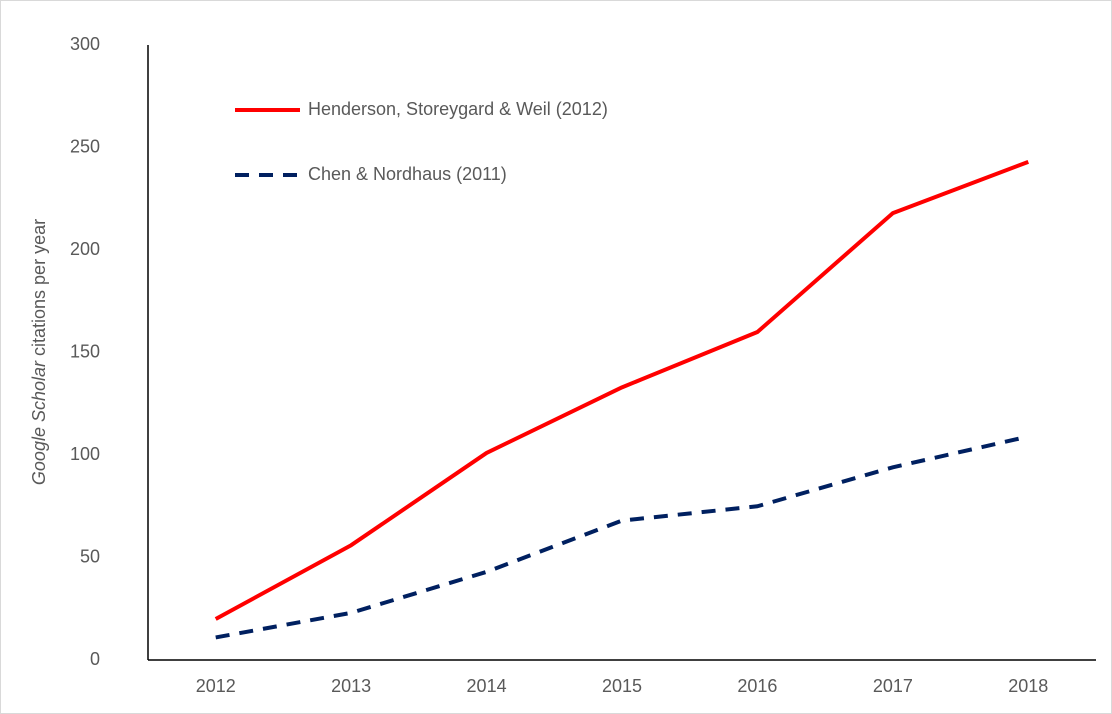 The image size is (1112, 714). I want to click on y-axis-label: Google Scholar citations per year, so click(39, 352).